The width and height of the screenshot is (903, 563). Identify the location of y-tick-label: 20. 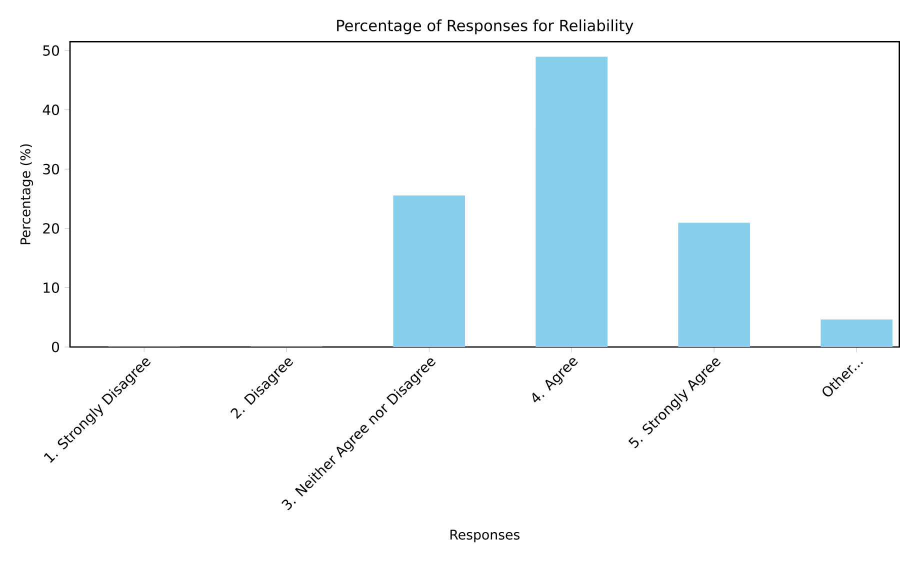
(51, 228).